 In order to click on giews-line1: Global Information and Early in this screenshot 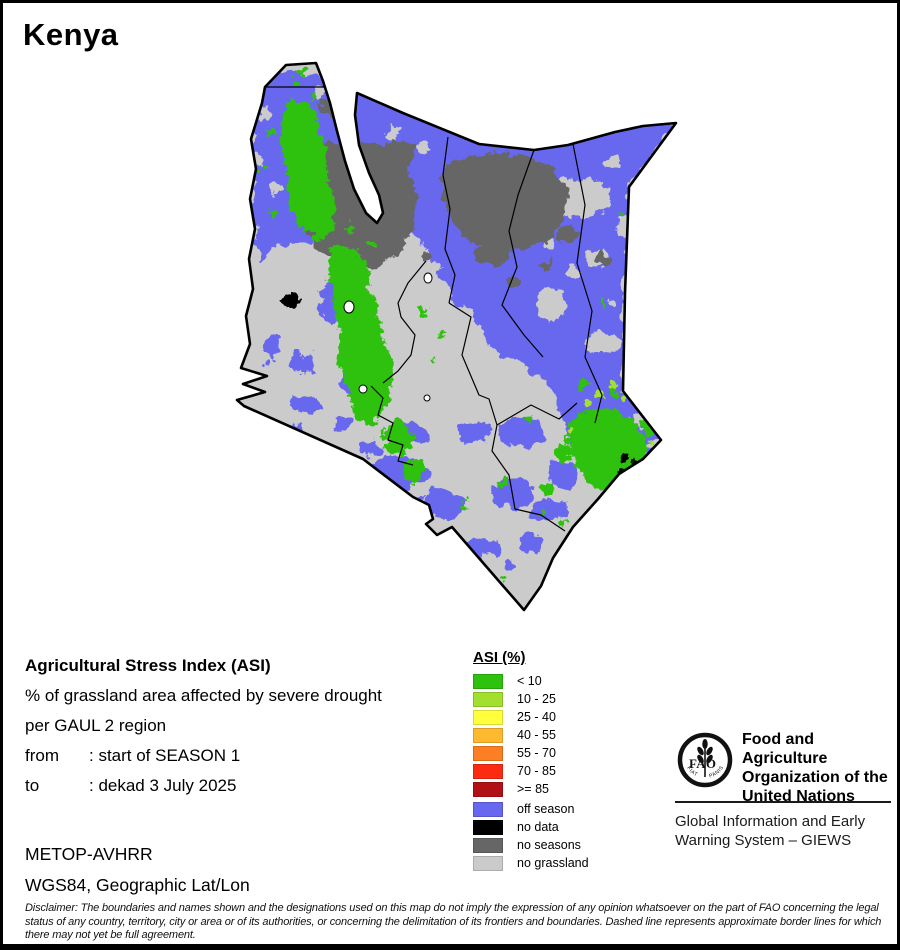, I will do `click(770, 821)`.